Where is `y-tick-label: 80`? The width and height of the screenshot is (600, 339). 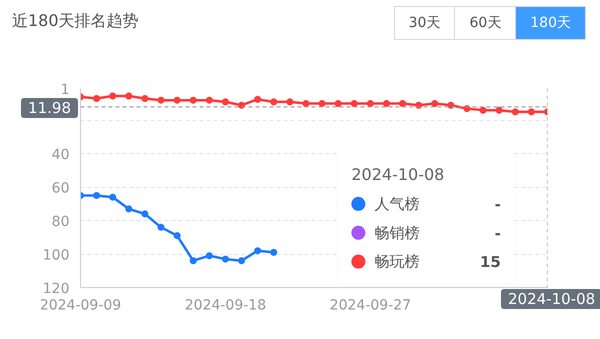 y-tick-label: 80 is located at coordinates (61, 222).